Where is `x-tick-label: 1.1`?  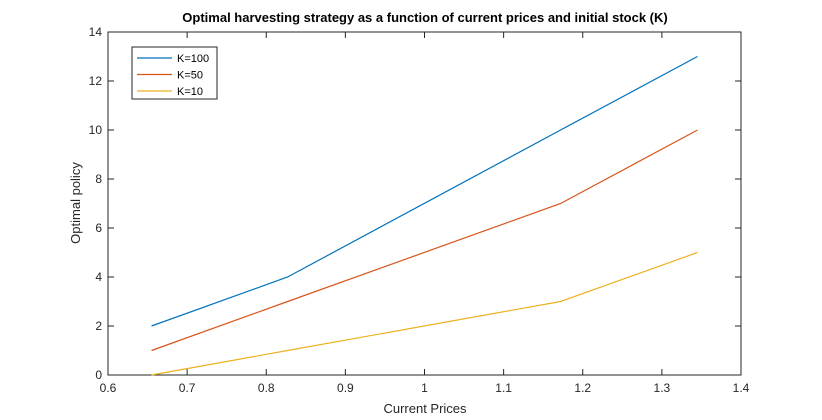
x-tick-label: 1.1 is located at coordinates (503, 388).